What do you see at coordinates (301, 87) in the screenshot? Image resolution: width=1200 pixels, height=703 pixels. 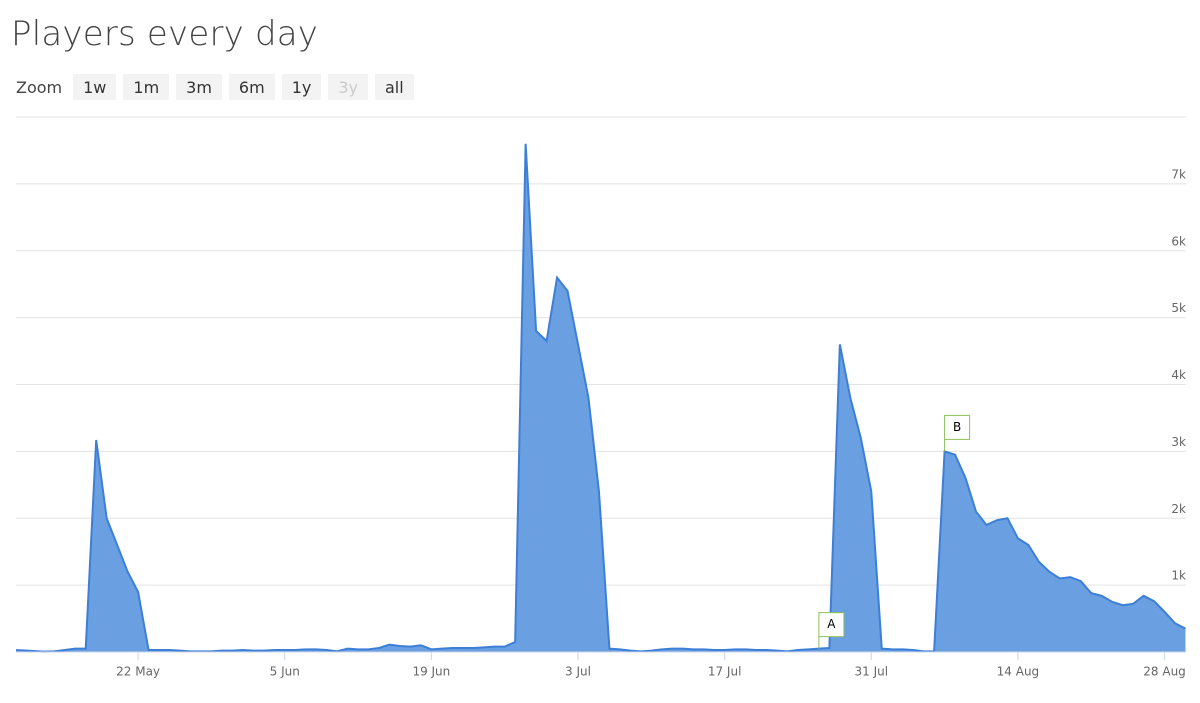 I see `zoom-button: 1y` at bounding box center [301, 87].